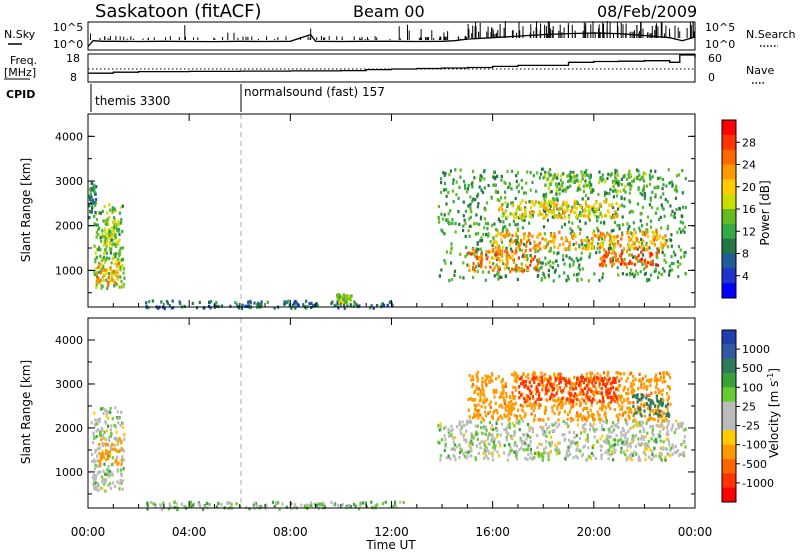 This screenshot has height=554, width=800. Describe the element at coordinates (729, 337) in the screenshot. I see `velocity-colorbar-swatch` at that location.